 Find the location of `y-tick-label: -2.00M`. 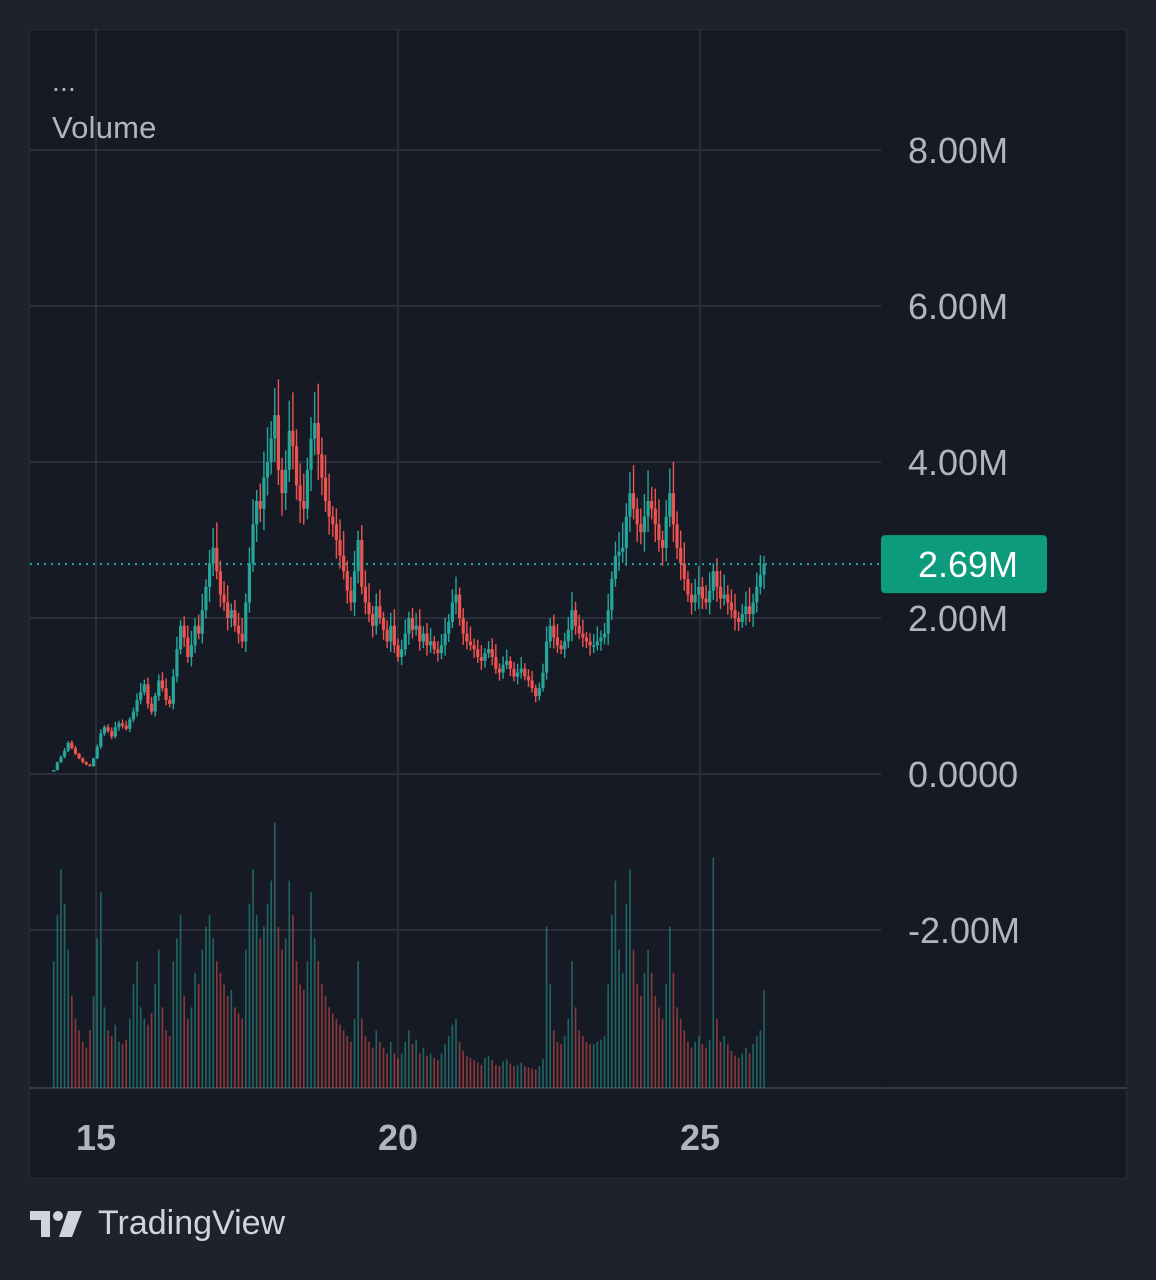

y-tick-label: -2.00M is located at coordinates (964, 930).